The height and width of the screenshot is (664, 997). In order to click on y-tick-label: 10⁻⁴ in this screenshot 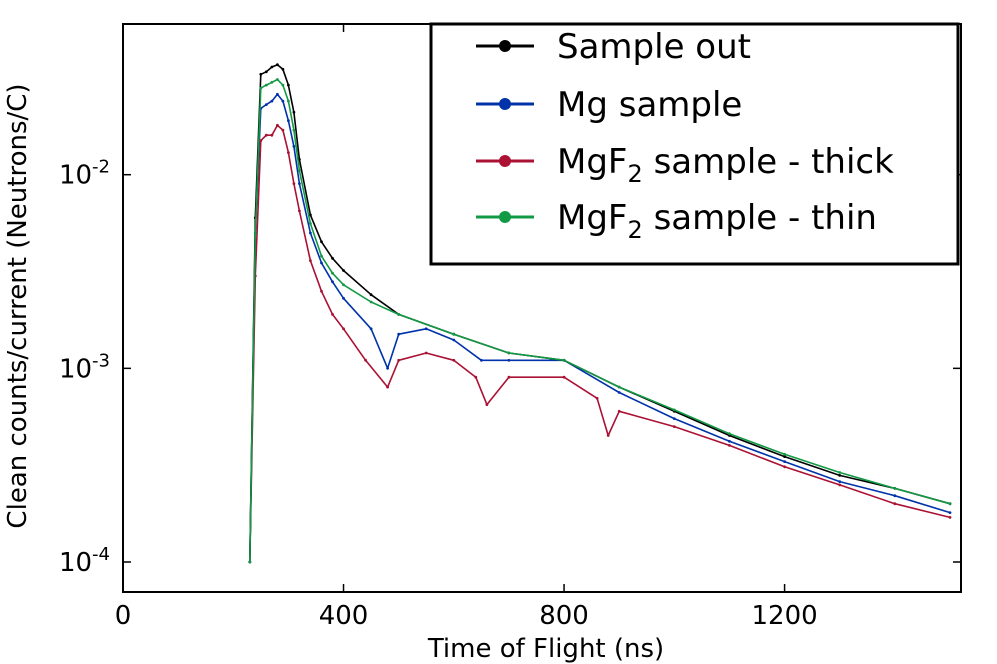, I will do `click(84, 561)`.